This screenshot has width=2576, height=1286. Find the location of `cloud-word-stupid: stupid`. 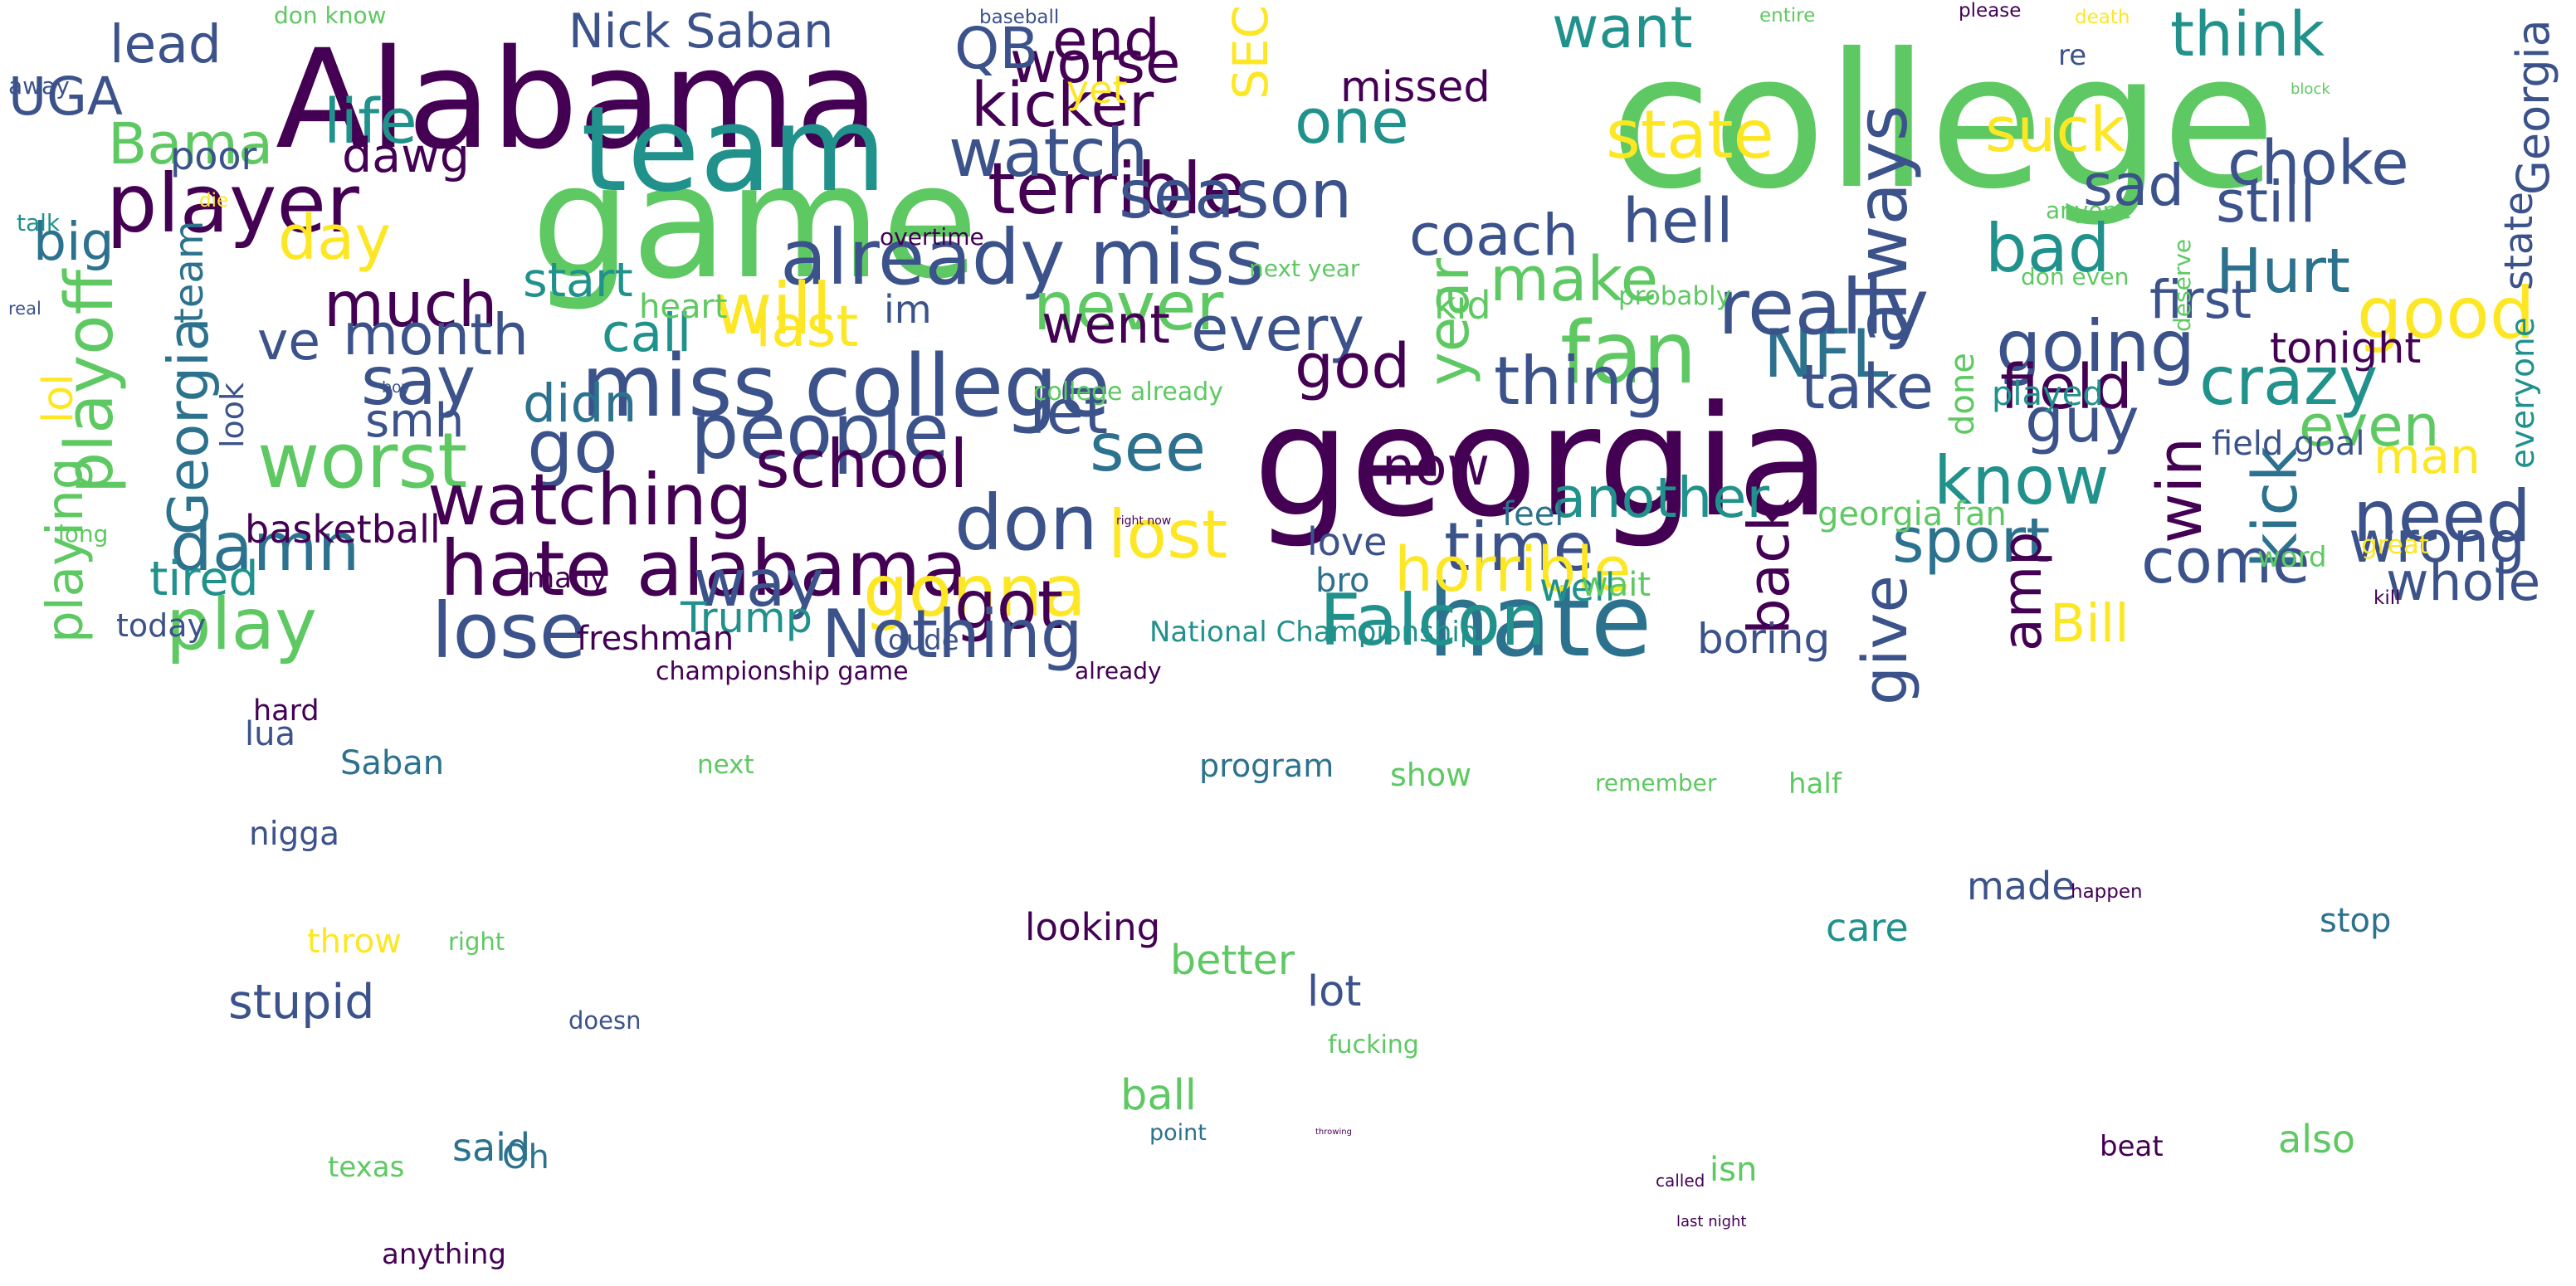

cloud-word-stupid: stupid is located at coordinates (302, 1003).